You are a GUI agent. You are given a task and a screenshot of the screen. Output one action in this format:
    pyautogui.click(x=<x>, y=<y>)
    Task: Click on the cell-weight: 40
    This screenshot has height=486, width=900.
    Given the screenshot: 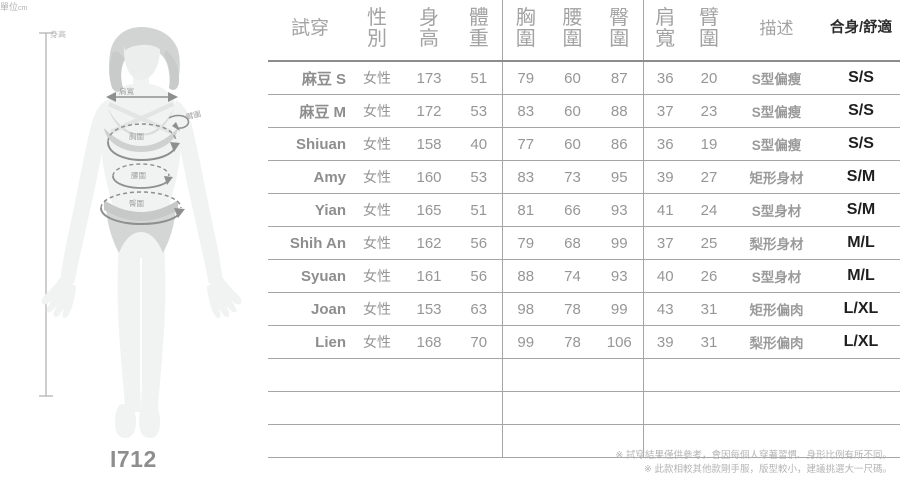 What is the action you would take?
    pyautogui.click(x=479, y=144)
    